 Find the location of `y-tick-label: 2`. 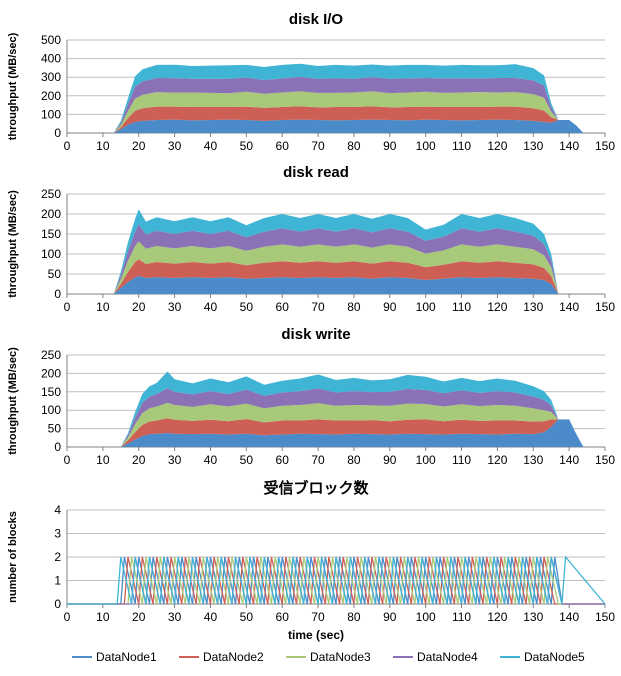

y-tick-label: 2 is located at coordinates (57, 557).